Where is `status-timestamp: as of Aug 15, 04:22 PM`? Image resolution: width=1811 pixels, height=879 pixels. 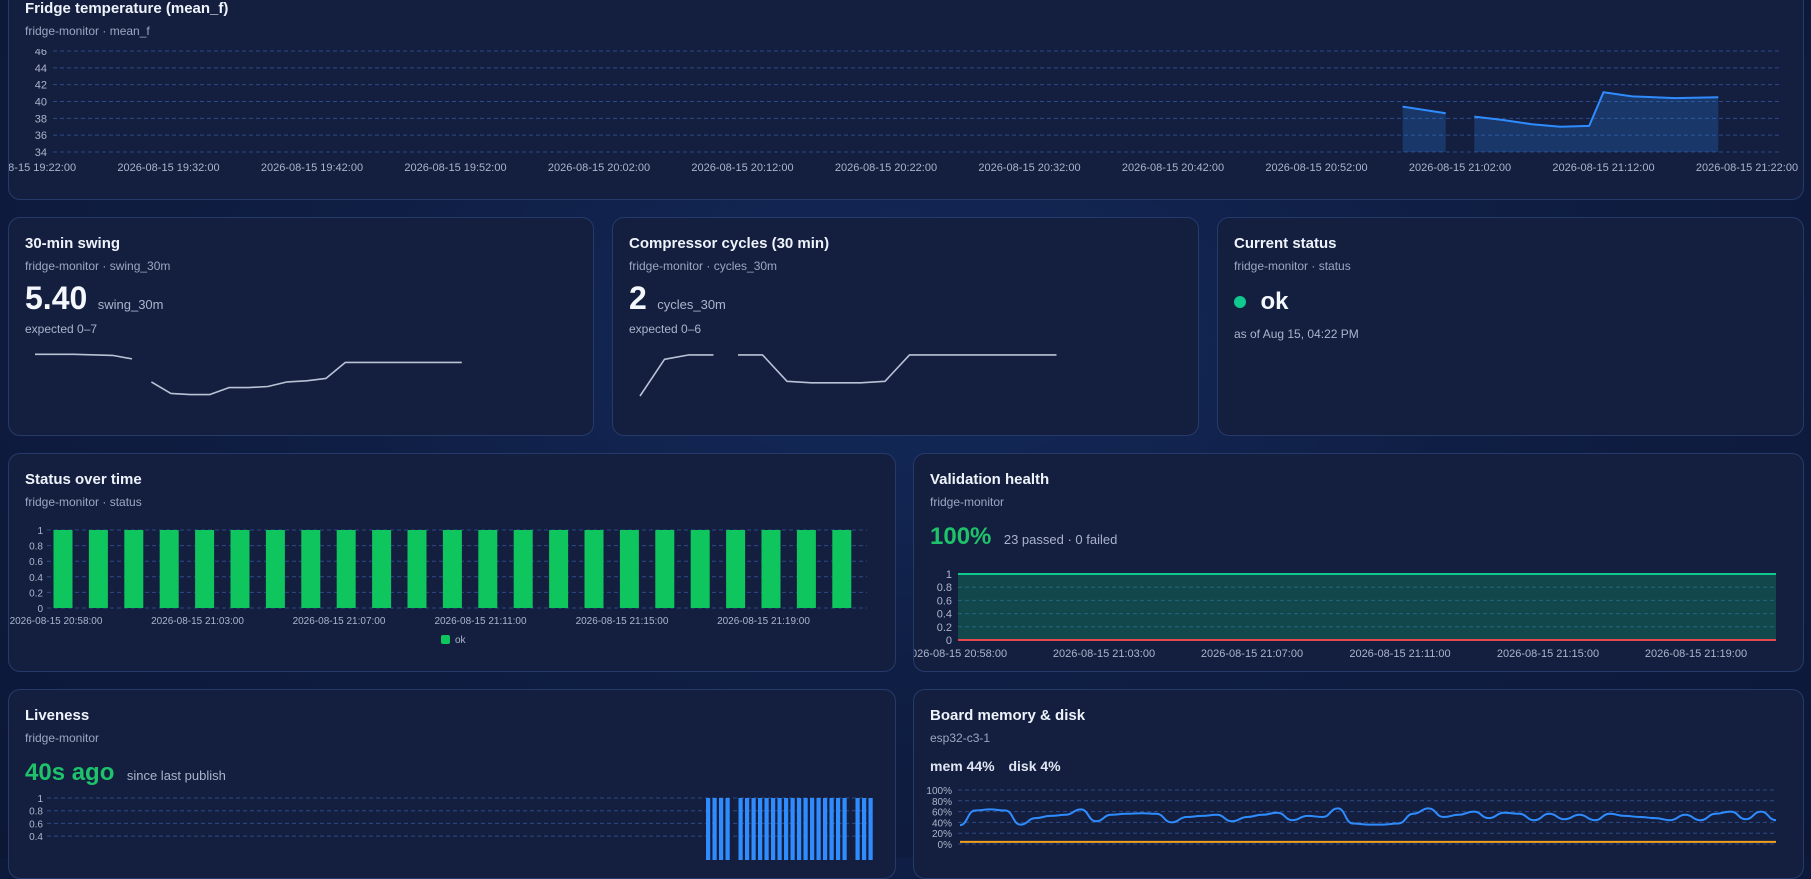
status-timestamp: as of Aug 15, 04:22 PM is located at coordinates (1296, 334).